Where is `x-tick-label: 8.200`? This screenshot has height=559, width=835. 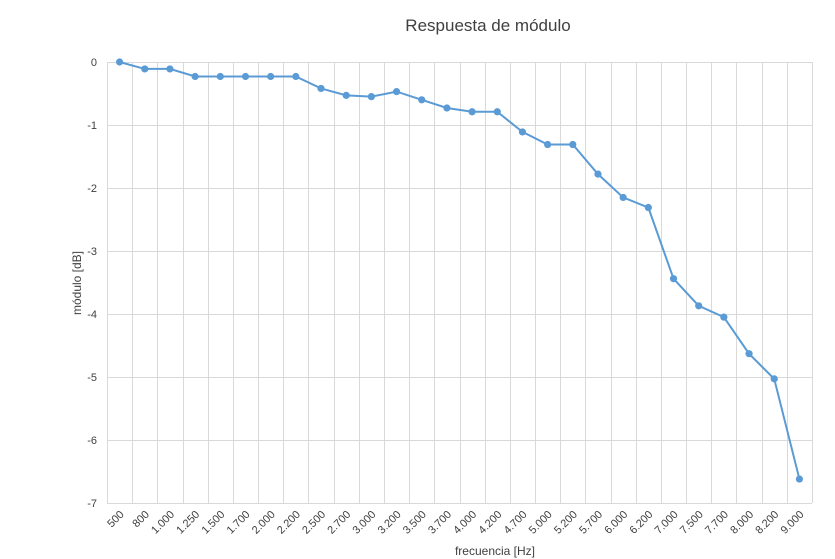 x-tick-label: 8.200 is located at coordinates (767, 523).